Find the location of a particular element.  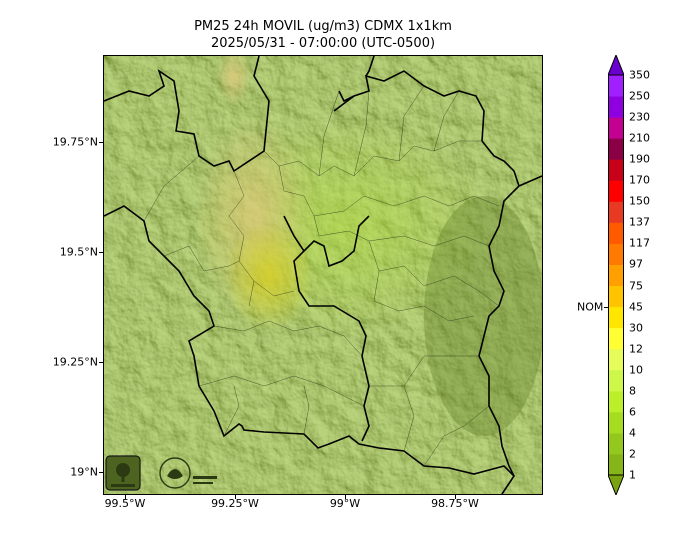

colorbar is located at coordinates (616, 275).